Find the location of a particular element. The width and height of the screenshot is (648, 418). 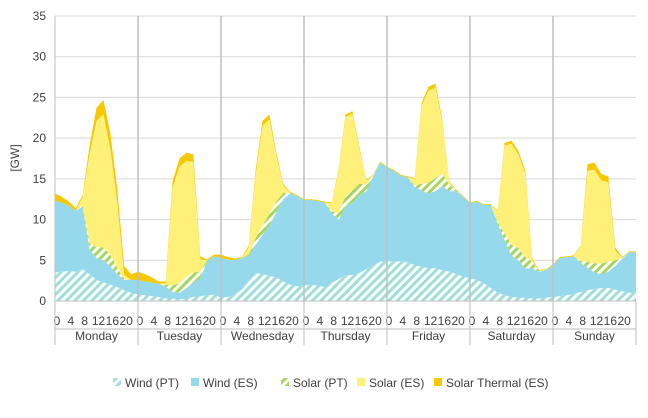

y-tick-label: 20 is located at coordinates (40, 138).